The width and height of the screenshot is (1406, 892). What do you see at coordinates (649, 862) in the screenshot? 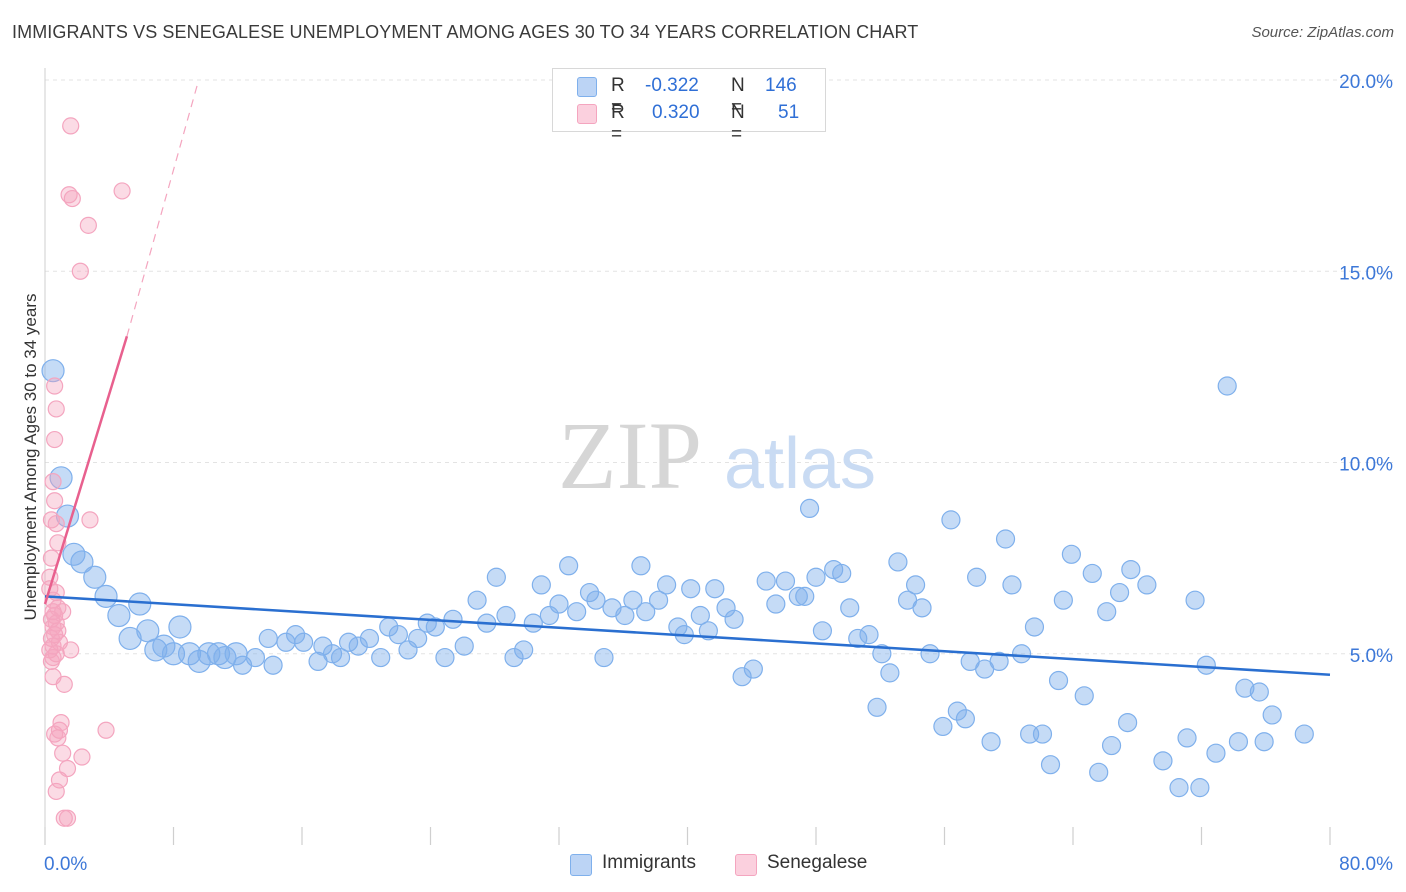
I see `bottom-immigrants-label: Immigrants` at bounding box center [649, 862].